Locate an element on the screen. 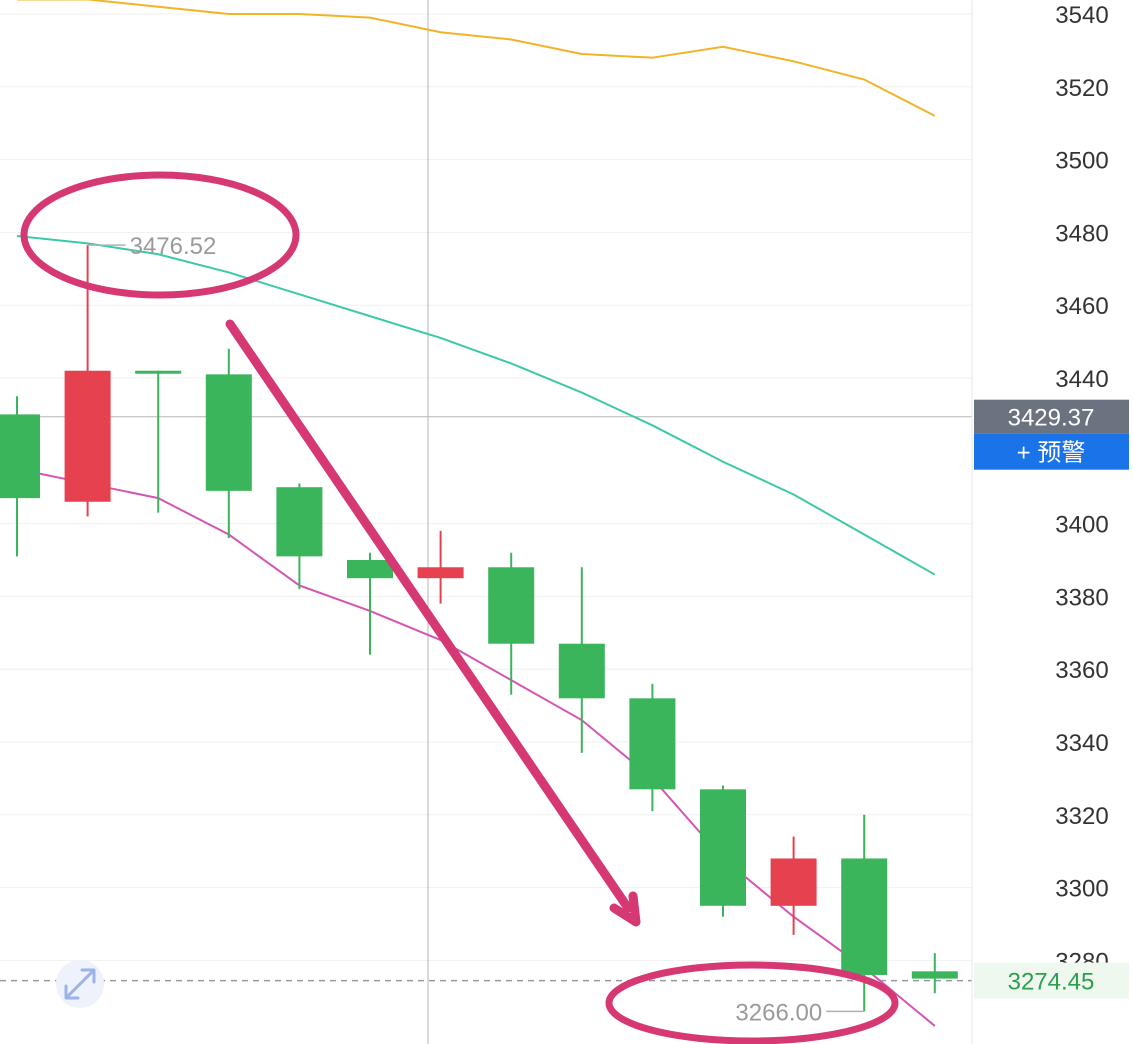 Image resolution: width=1133 pixels, height=1044 pixels. add-alert-label: + 预警 is located at coordinates (1051, 453).